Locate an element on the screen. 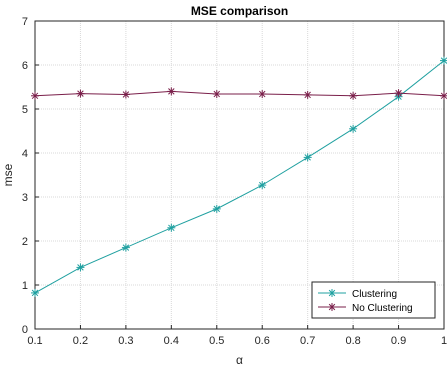  legend-label: Clustering is located at coordinates (374, 294).